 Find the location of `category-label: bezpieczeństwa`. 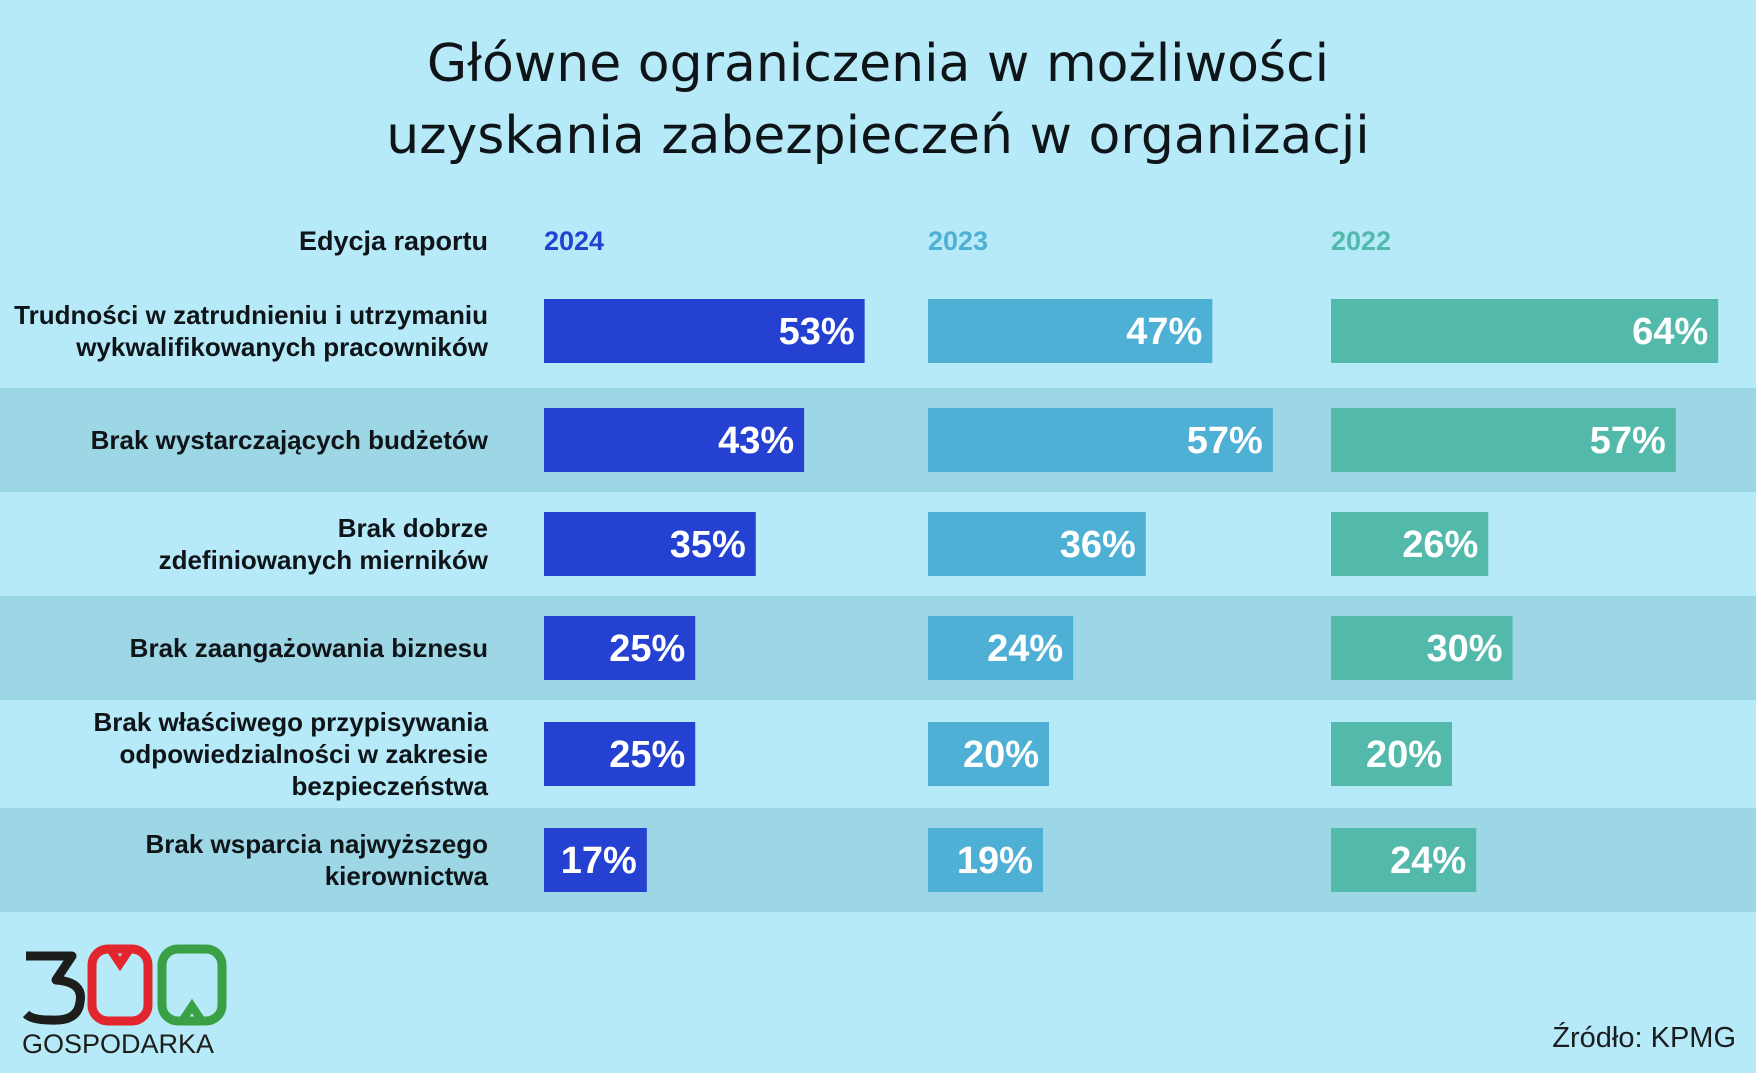

category-label: bezpieczeństwa is located at coordinates (389, 786).